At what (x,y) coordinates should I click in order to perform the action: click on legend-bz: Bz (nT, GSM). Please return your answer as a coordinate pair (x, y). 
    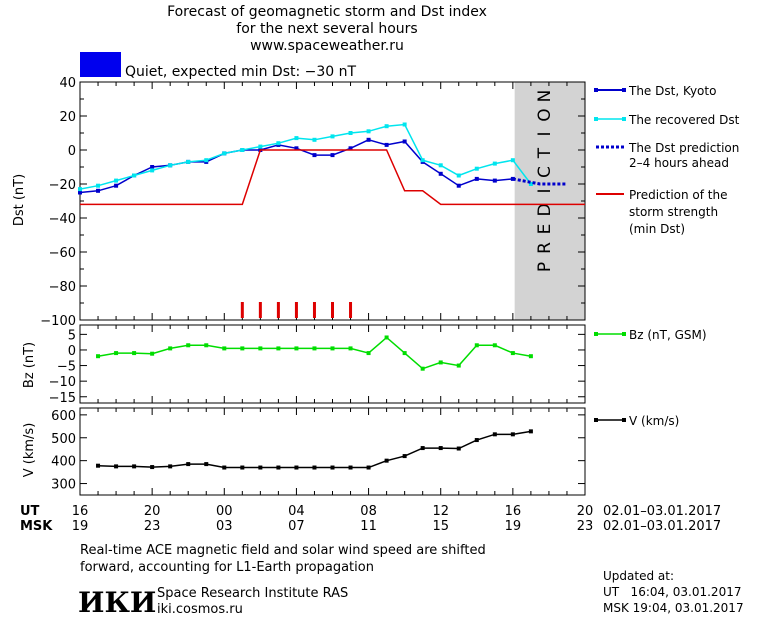
    Looking at the image, I should click on (650, 335).